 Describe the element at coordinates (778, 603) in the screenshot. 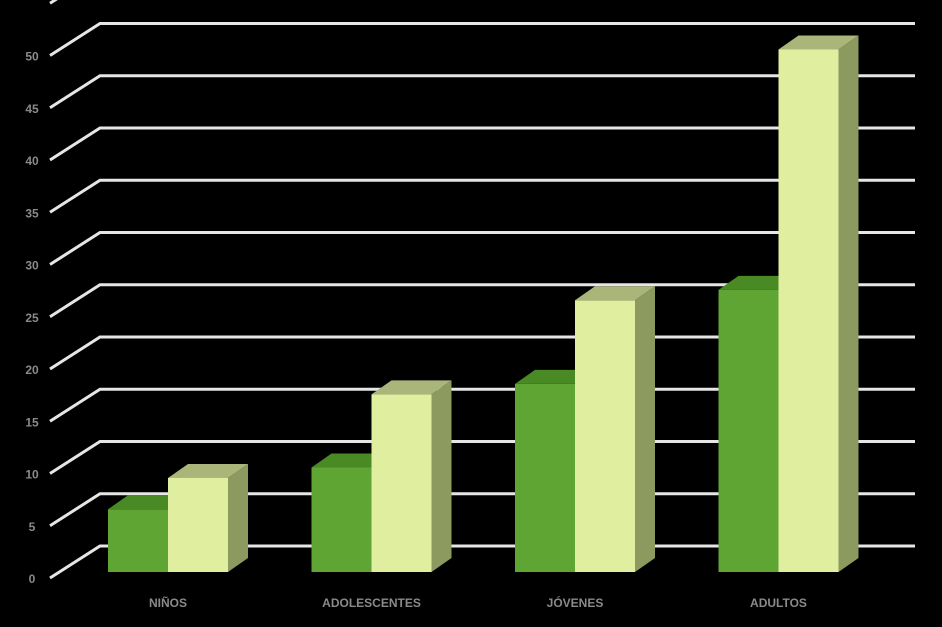

I see `x-tick-label: ADULTOS` at that location.